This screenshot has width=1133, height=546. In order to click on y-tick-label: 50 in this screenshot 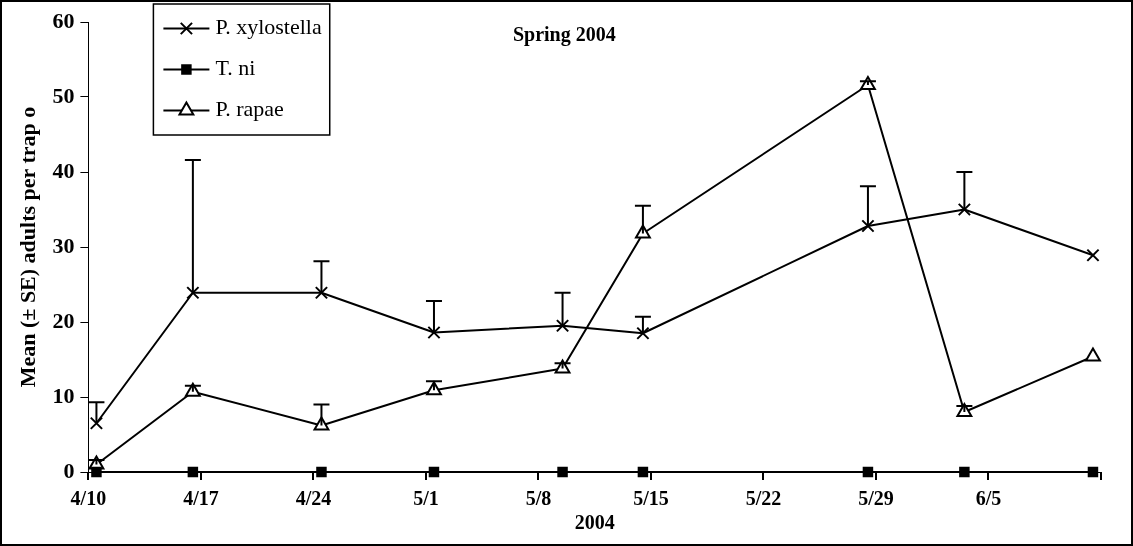, I will do `click(63, 95)`.